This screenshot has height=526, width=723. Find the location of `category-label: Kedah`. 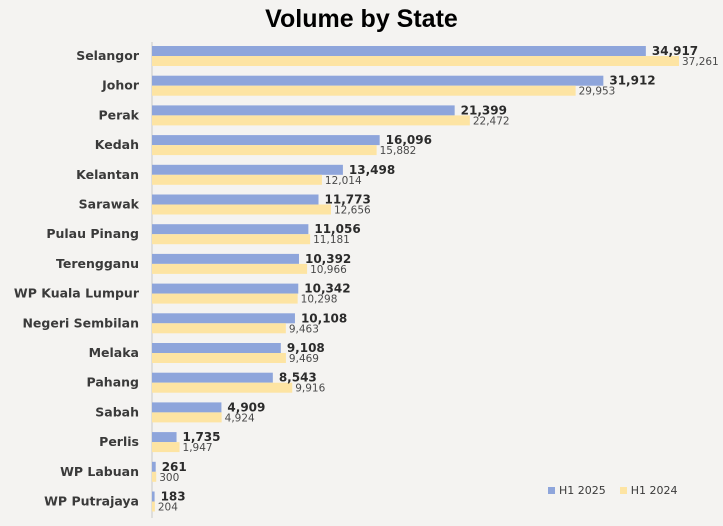

category-label: Kedah is located at coordinates (117, 144).